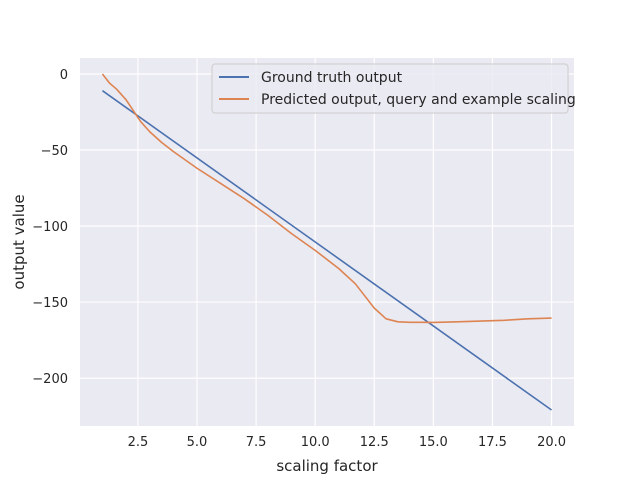 This screenshot has width=640, height=480. What do you see at coordinates (332, 78) in the screenshot?
I see `legend-label-ground-truth: Ground truth output` at bounding box center [332, 78].